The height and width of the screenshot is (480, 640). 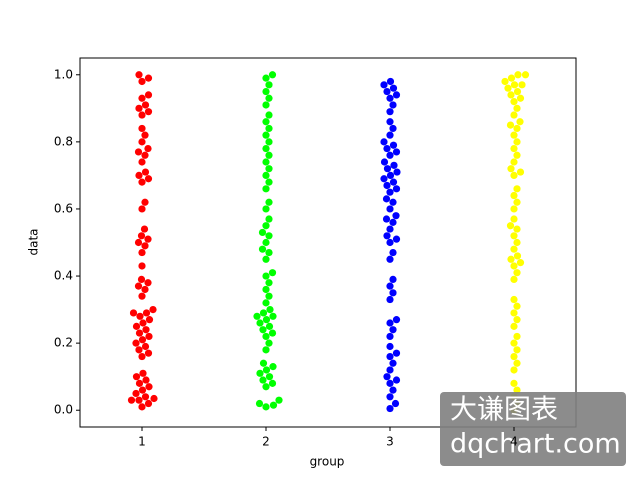 I want to click on y-tick-label: 0.6, so click(x=63, y=208).